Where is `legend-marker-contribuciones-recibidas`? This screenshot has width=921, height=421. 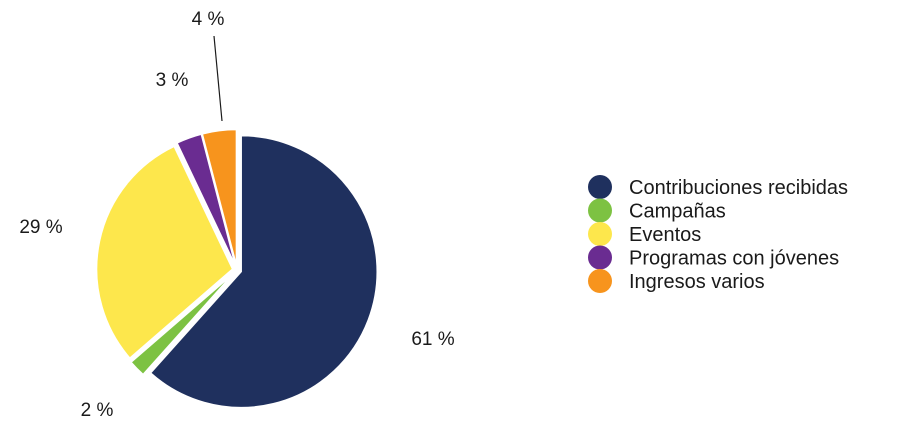 legend-marker-contribuciones-recibidas is located at coordinates (600, 187).